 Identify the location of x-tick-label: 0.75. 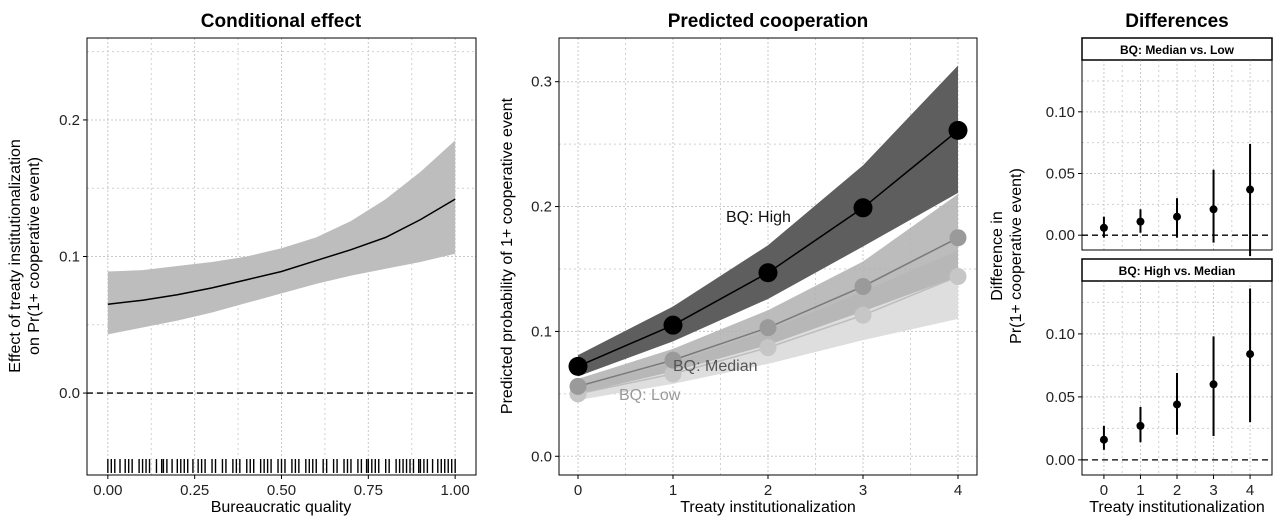
(368, 490).